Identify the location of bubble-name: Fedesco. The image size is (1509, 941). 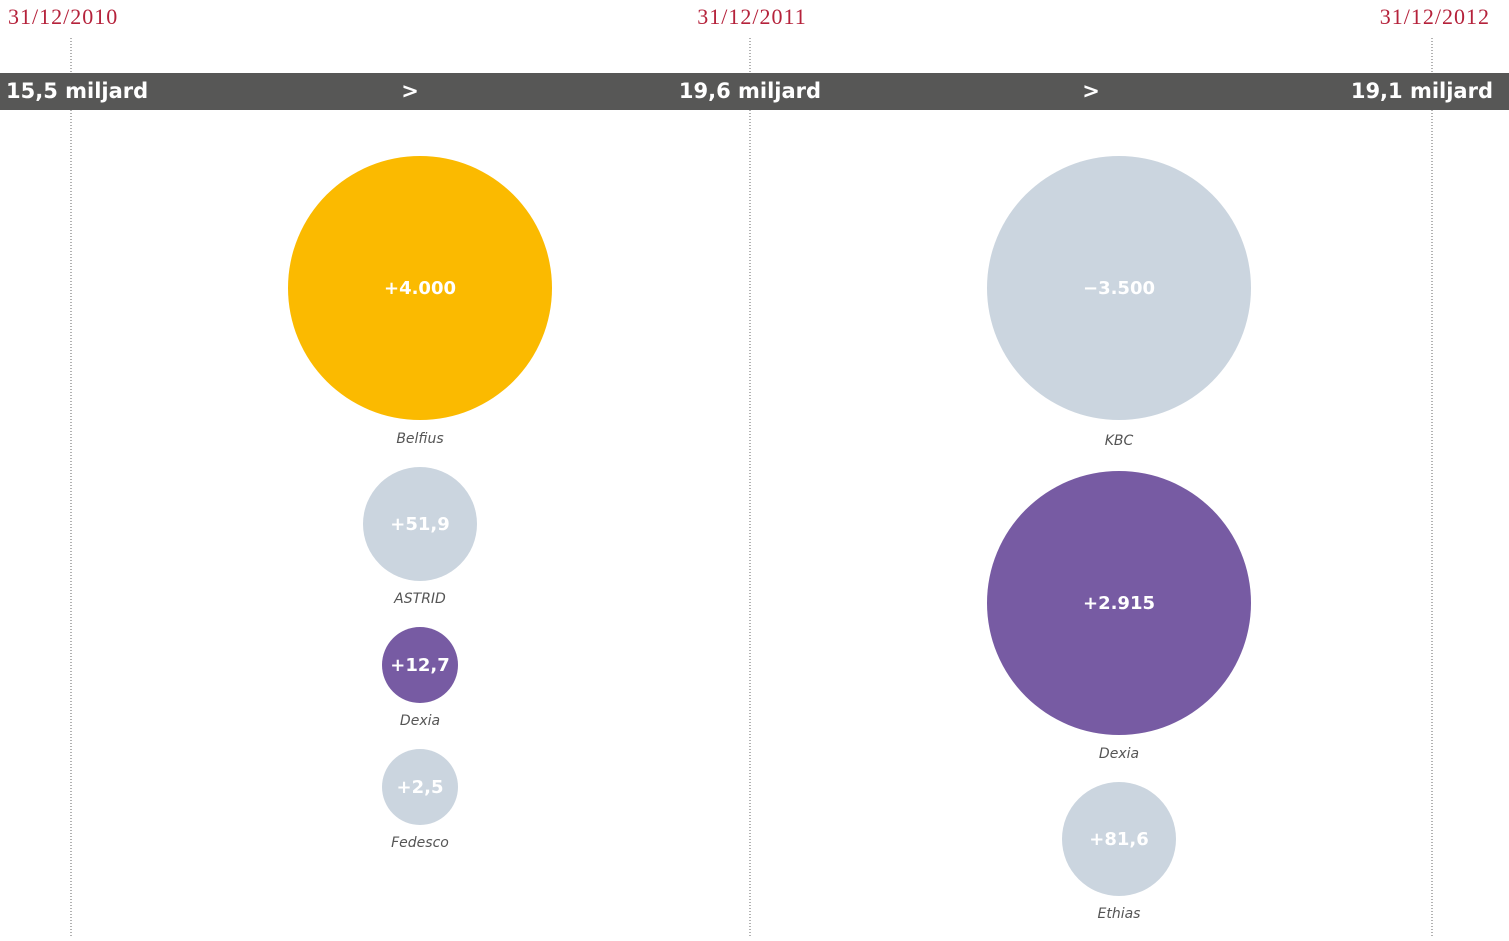
(420, 843).